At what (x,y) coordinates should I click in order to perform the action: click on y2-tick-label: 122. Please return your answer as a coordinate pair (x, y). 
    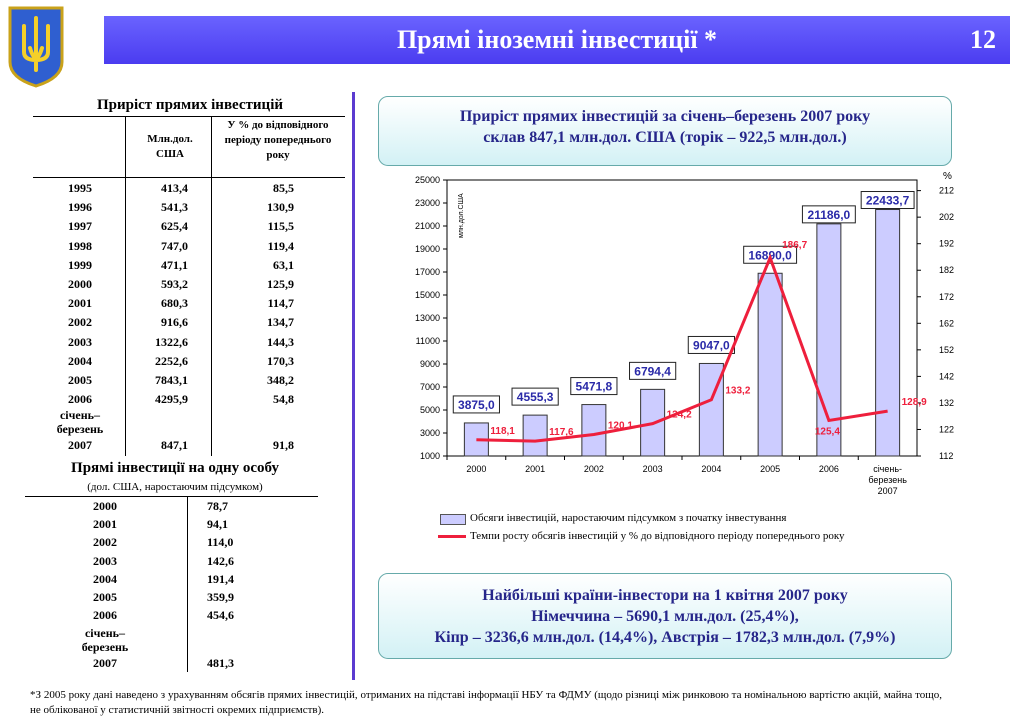
    Looking at the image, I should click on (946, 429).